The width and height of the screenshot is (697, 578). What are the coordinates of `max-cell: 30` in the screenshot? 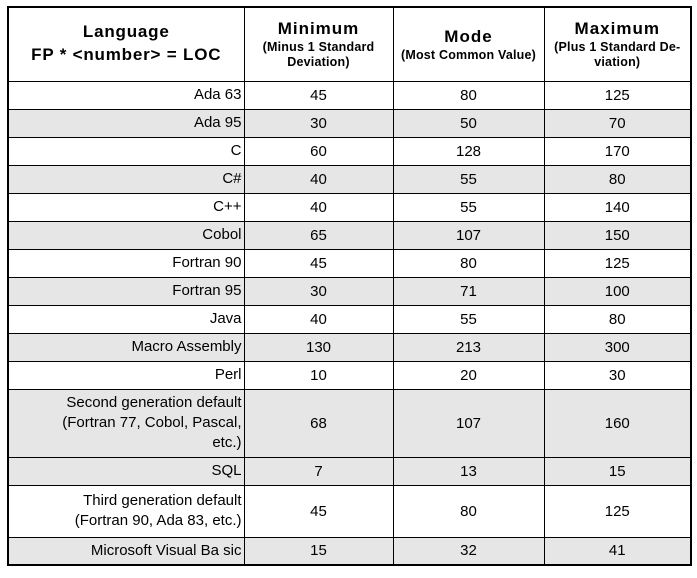 It's located at (617, 375).